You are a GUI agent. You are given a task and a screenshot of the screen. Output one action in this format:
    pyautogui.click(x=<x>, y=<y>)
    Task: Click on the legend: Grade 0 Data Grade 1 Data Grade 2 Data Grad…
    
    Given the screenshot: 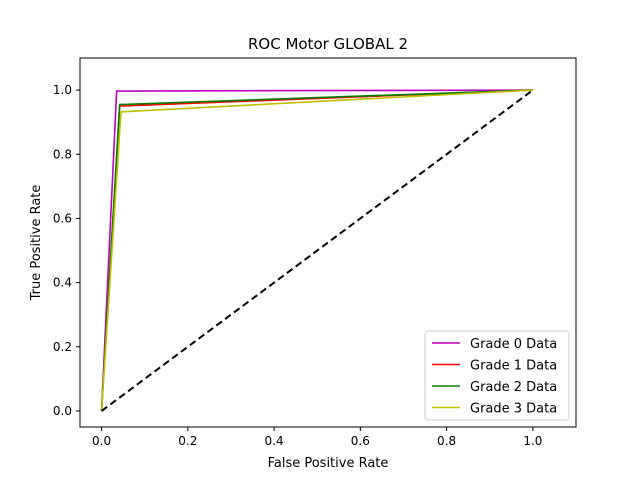 What is the action you would take?
    pyautogui.click(x=497, y=375)
    